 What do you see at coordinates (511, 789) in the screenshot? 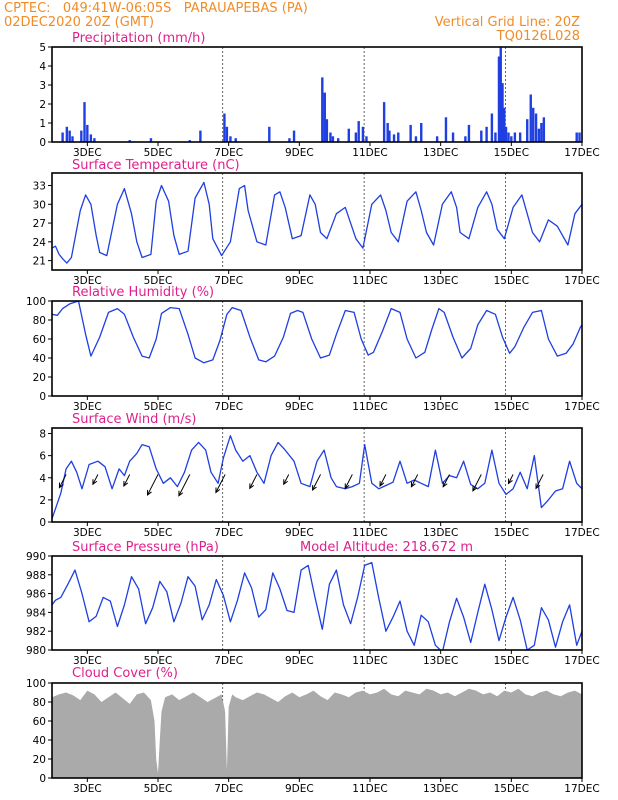
I see `cloud-x-tick-label: 15DEC` at bounding box center [511, 789].